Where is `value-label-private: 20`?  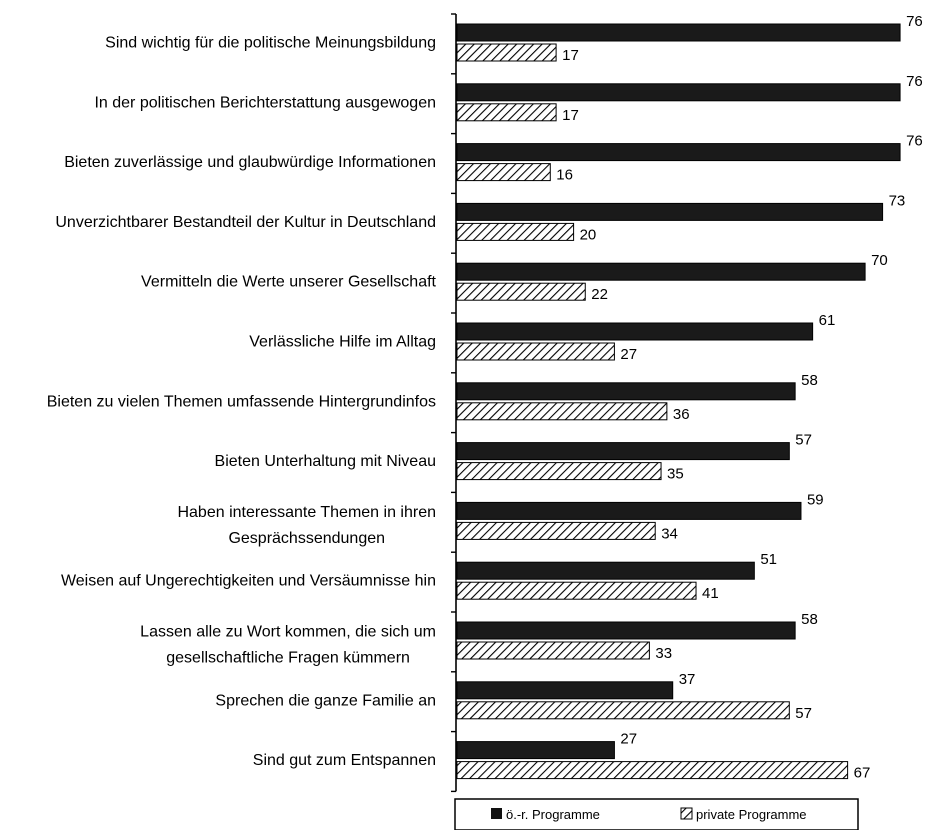
value-label-private: 20 is located at coordinates (588, 234).